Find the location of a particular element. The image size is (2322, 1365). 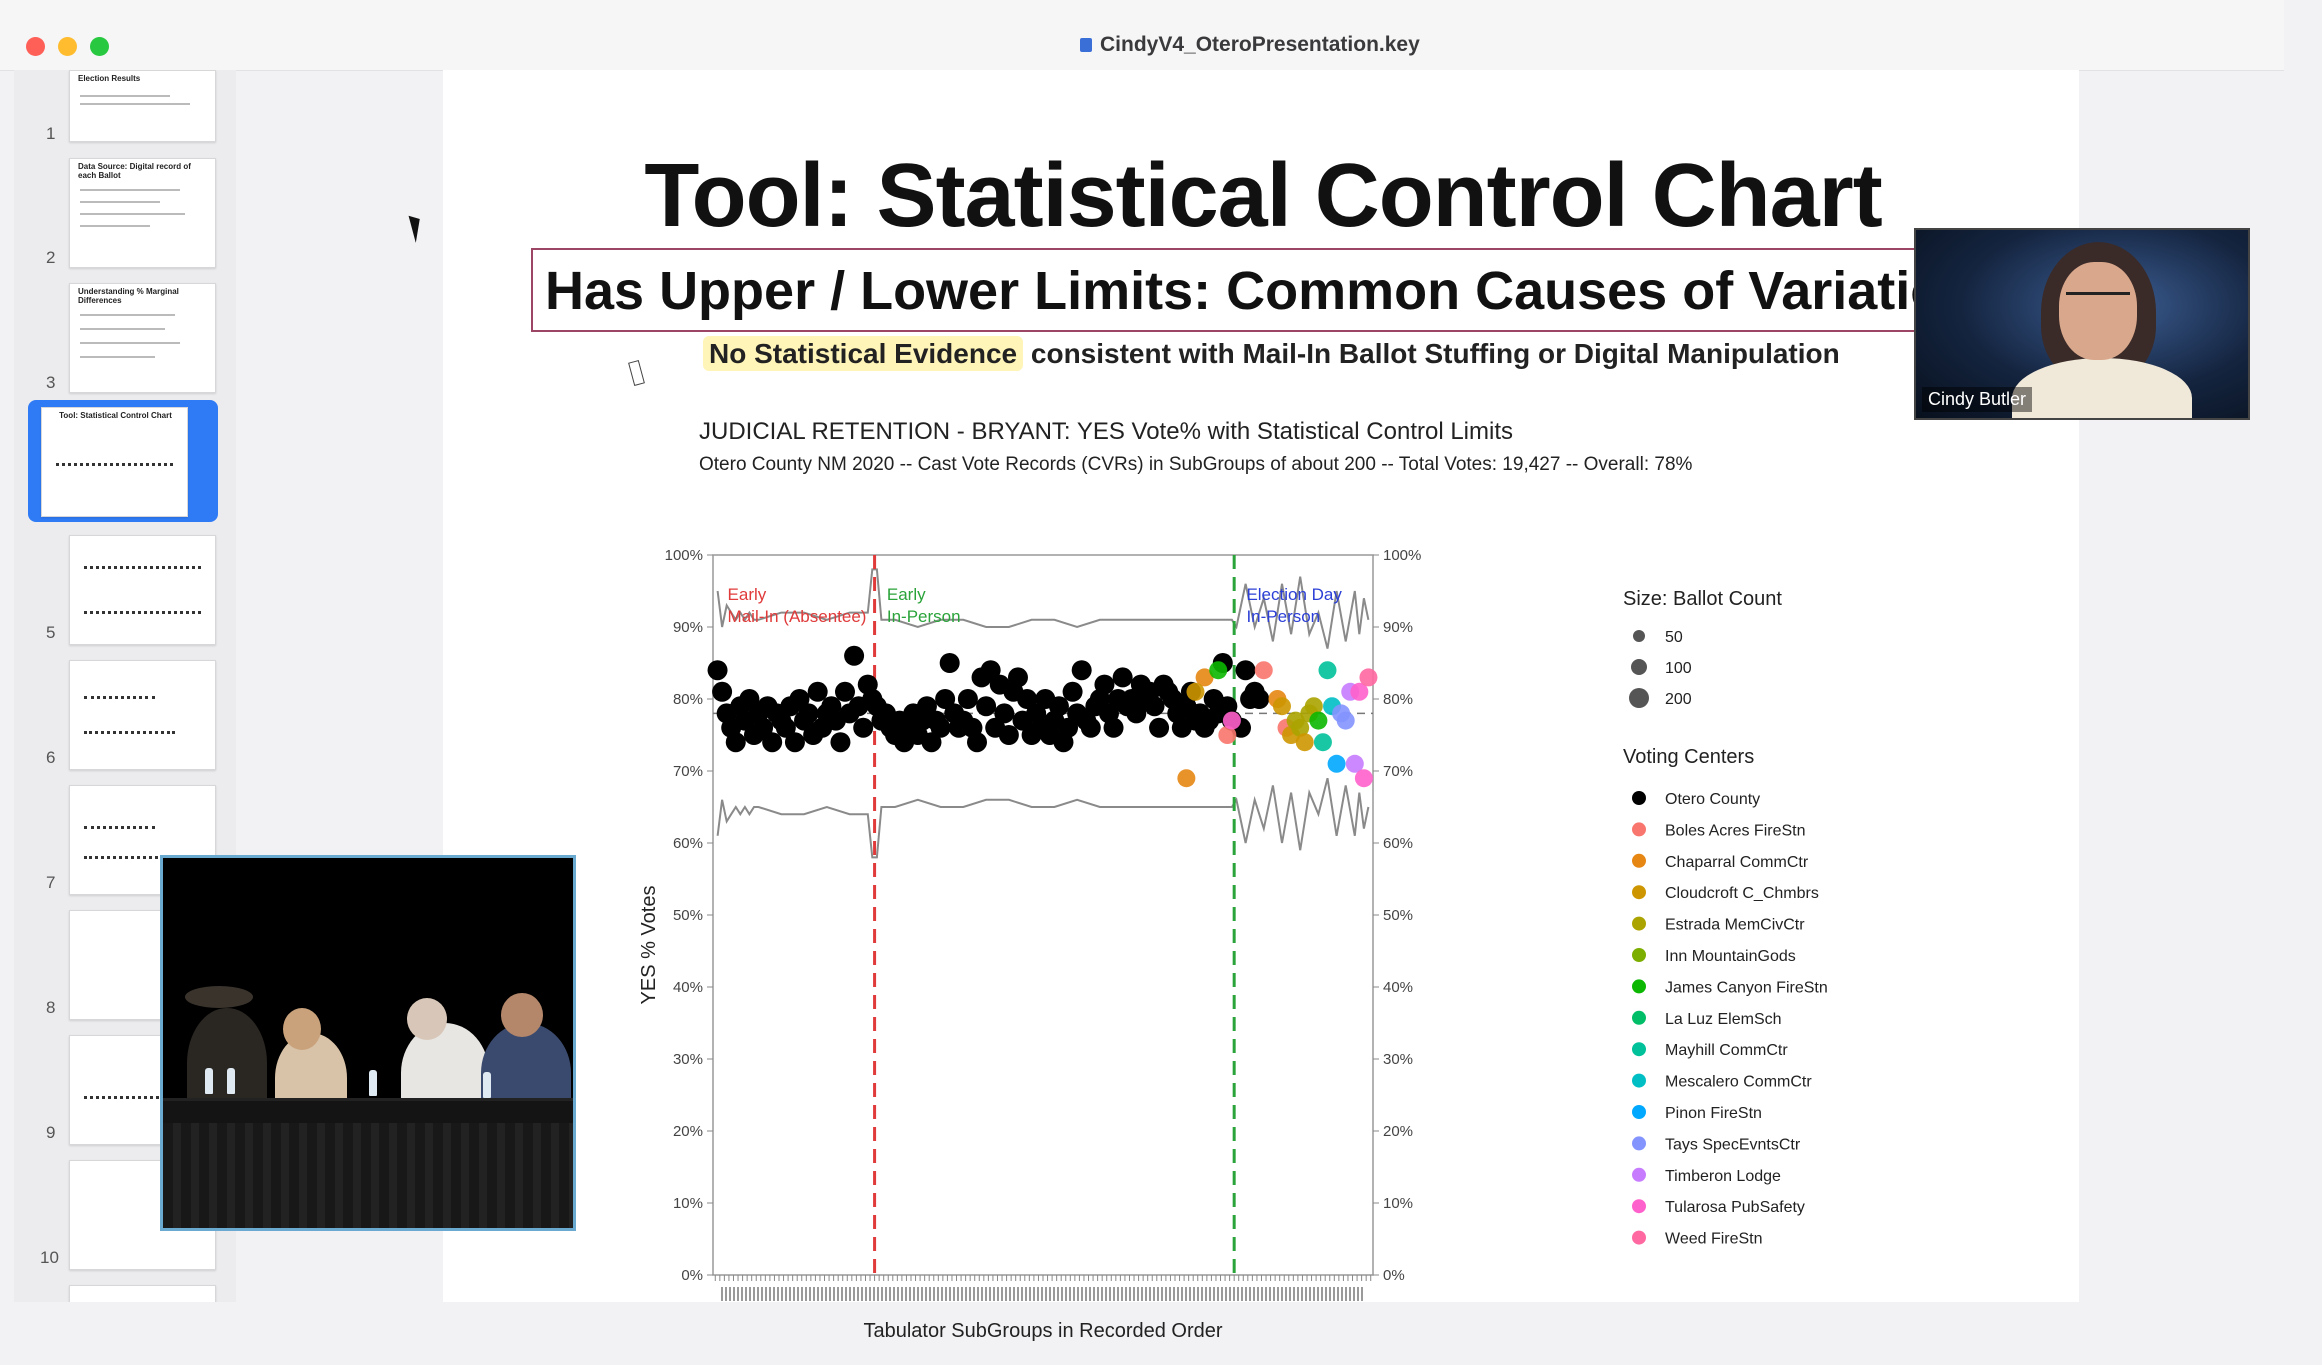

window-titlebar: CindyV4_OteroPresentation.key is located at coordinates (1142, 35).